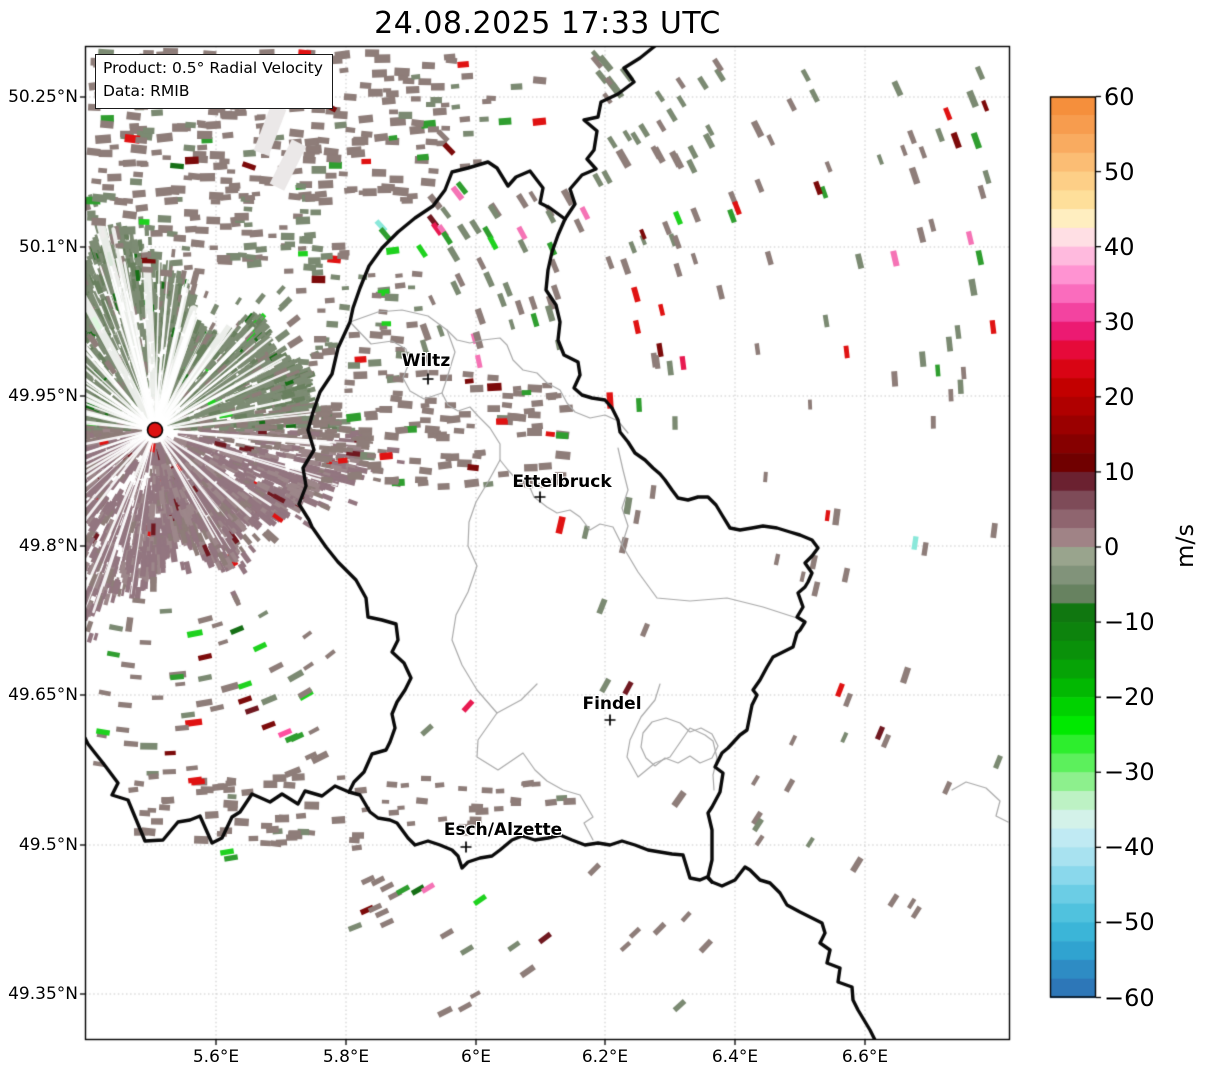 The image size is (1207, 1081). Describe the element at coordinates (214, 81) in the screenshot. I see `product-info-box: Product: 0.5° Radial Velocity Data: RMIB` at that location.